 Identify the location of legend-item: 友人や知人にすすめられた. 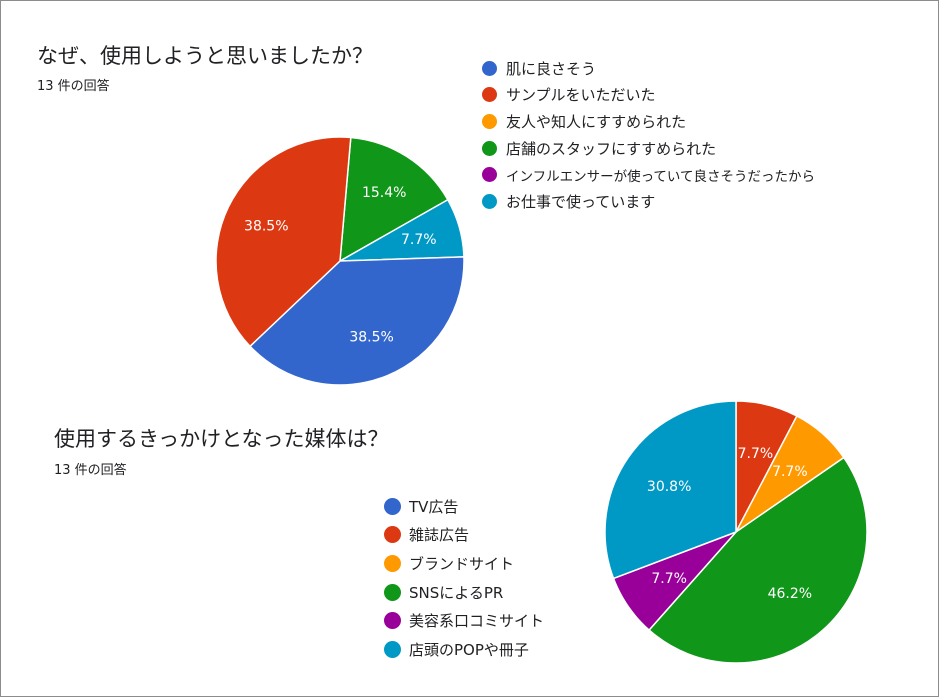
(648, 121).